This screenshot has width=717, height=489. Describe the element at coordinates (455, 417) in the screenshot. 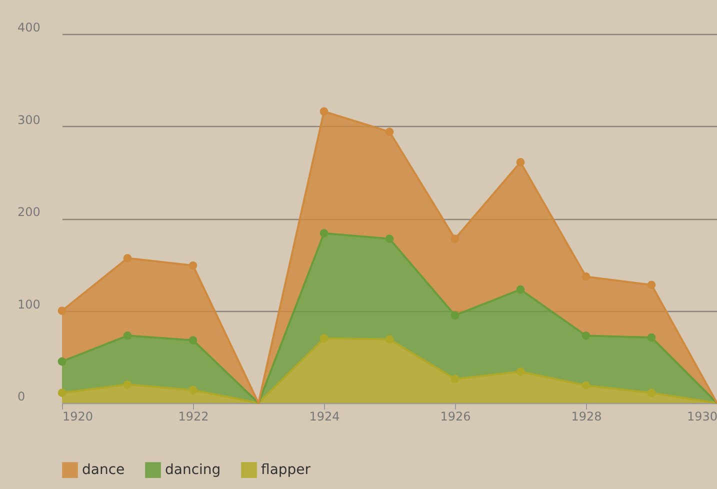

I see `x-tick-label: 1926` at that location.